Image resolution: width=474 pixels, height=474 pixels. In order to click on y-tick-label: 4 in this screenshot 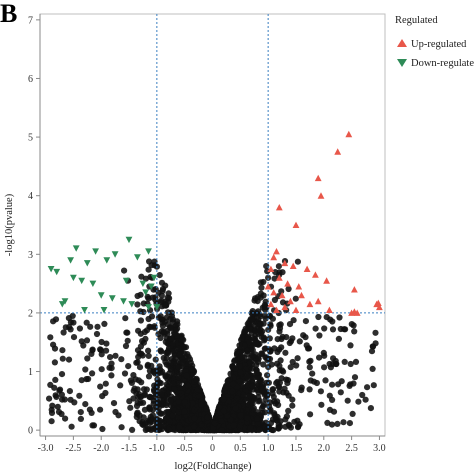, I will do `click(30, 196)`.